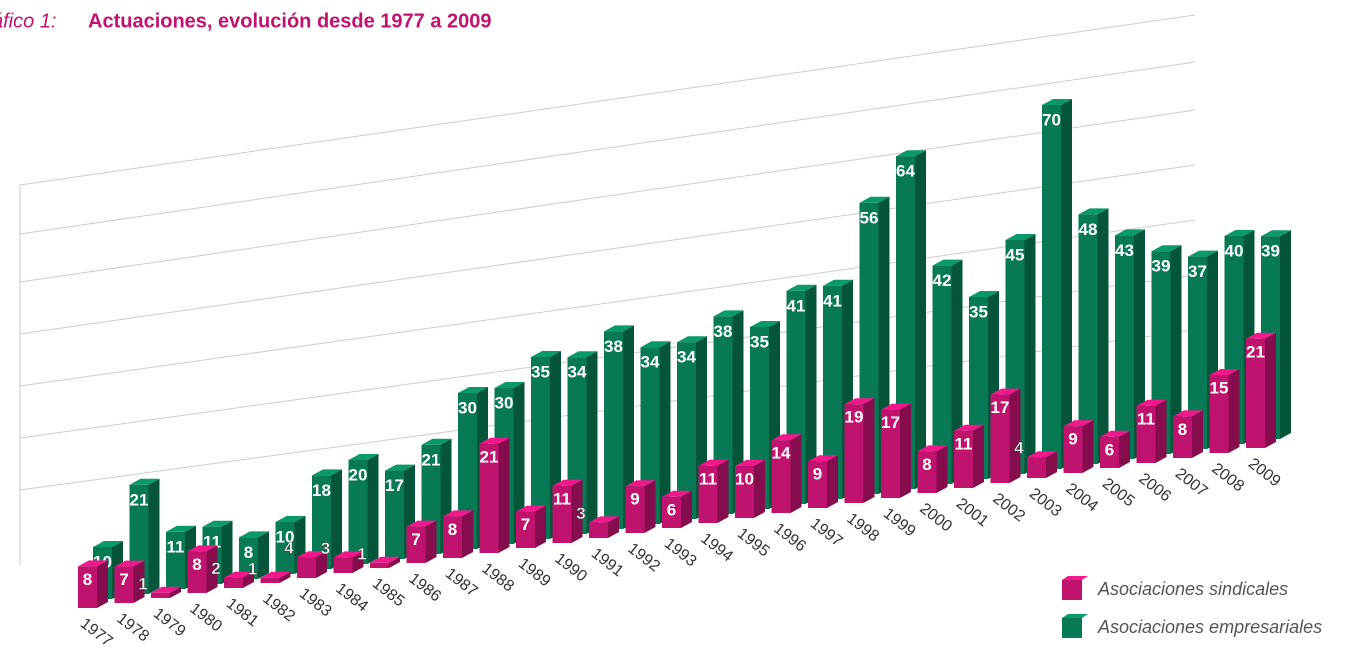 The width and height of the screenshot is (1353, 653). Describe the element at coordinates (169, 622) in the screenshot. I see `x-tick-label: 1979` at that location.